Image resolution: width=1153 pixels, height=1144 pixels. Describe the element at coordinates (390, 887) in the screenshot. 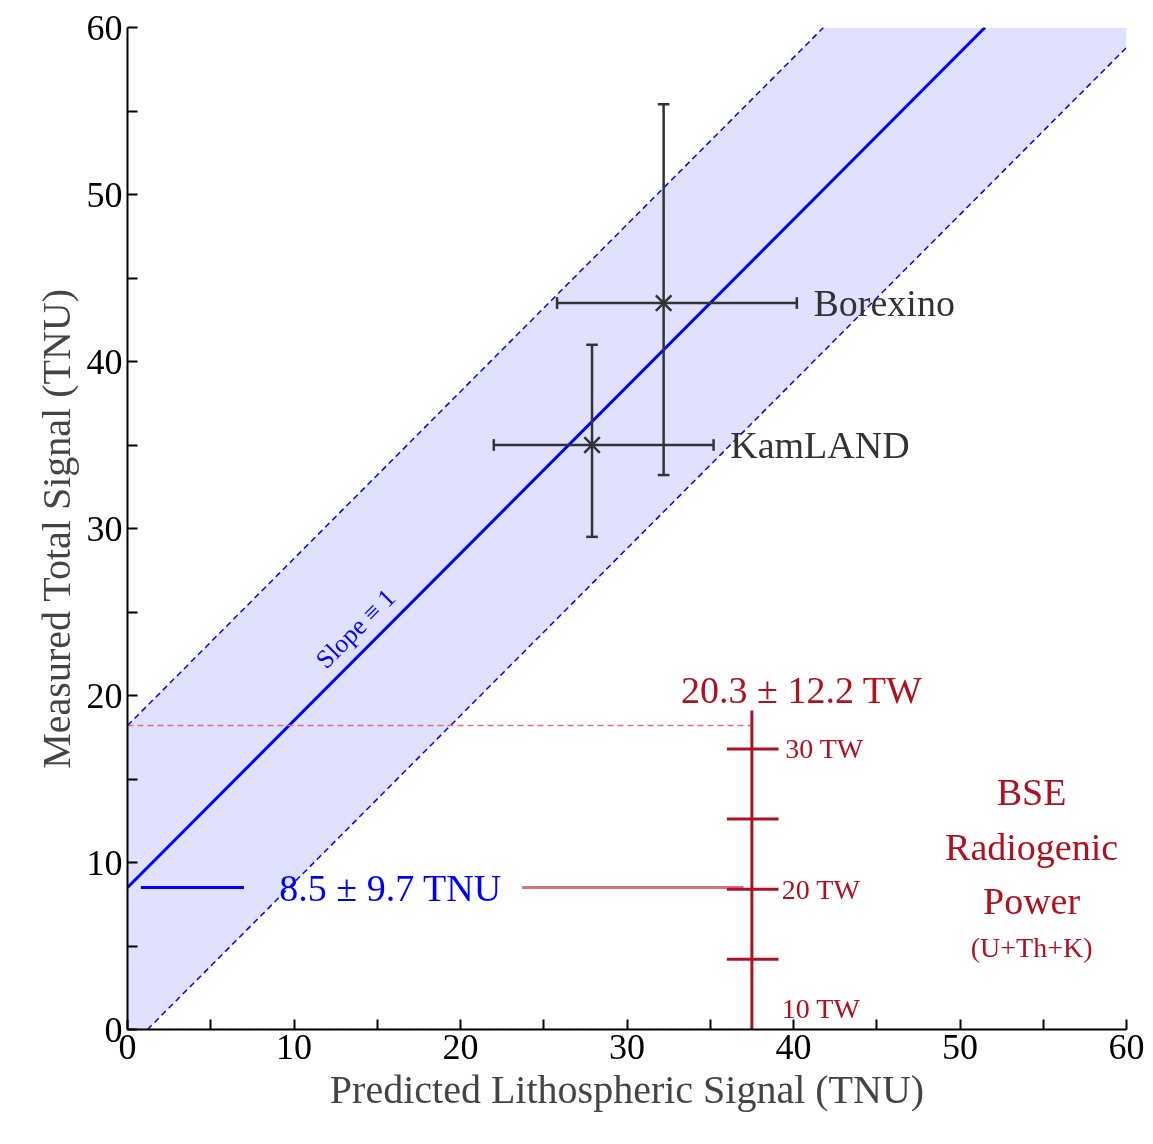

I see `annotation: 8.5 ± 9.7 TNU` at that location.